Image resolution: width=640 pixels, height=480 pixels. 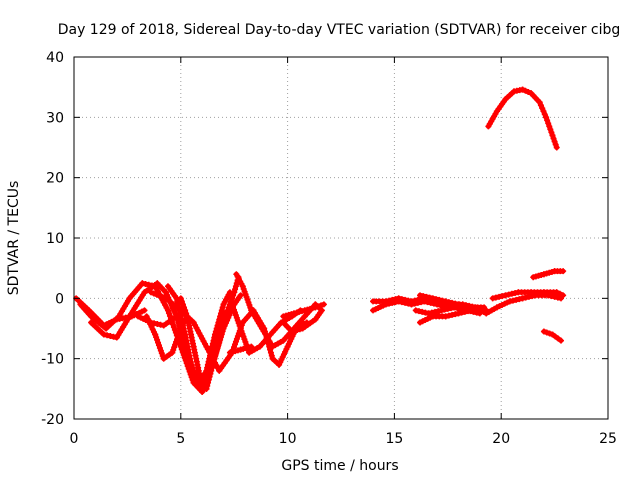 What do you see at coordinates (14, 238) in the screenshot?
I see `y-axis-label: SDTVAR / TECUs` at bounding box center [14, 238].